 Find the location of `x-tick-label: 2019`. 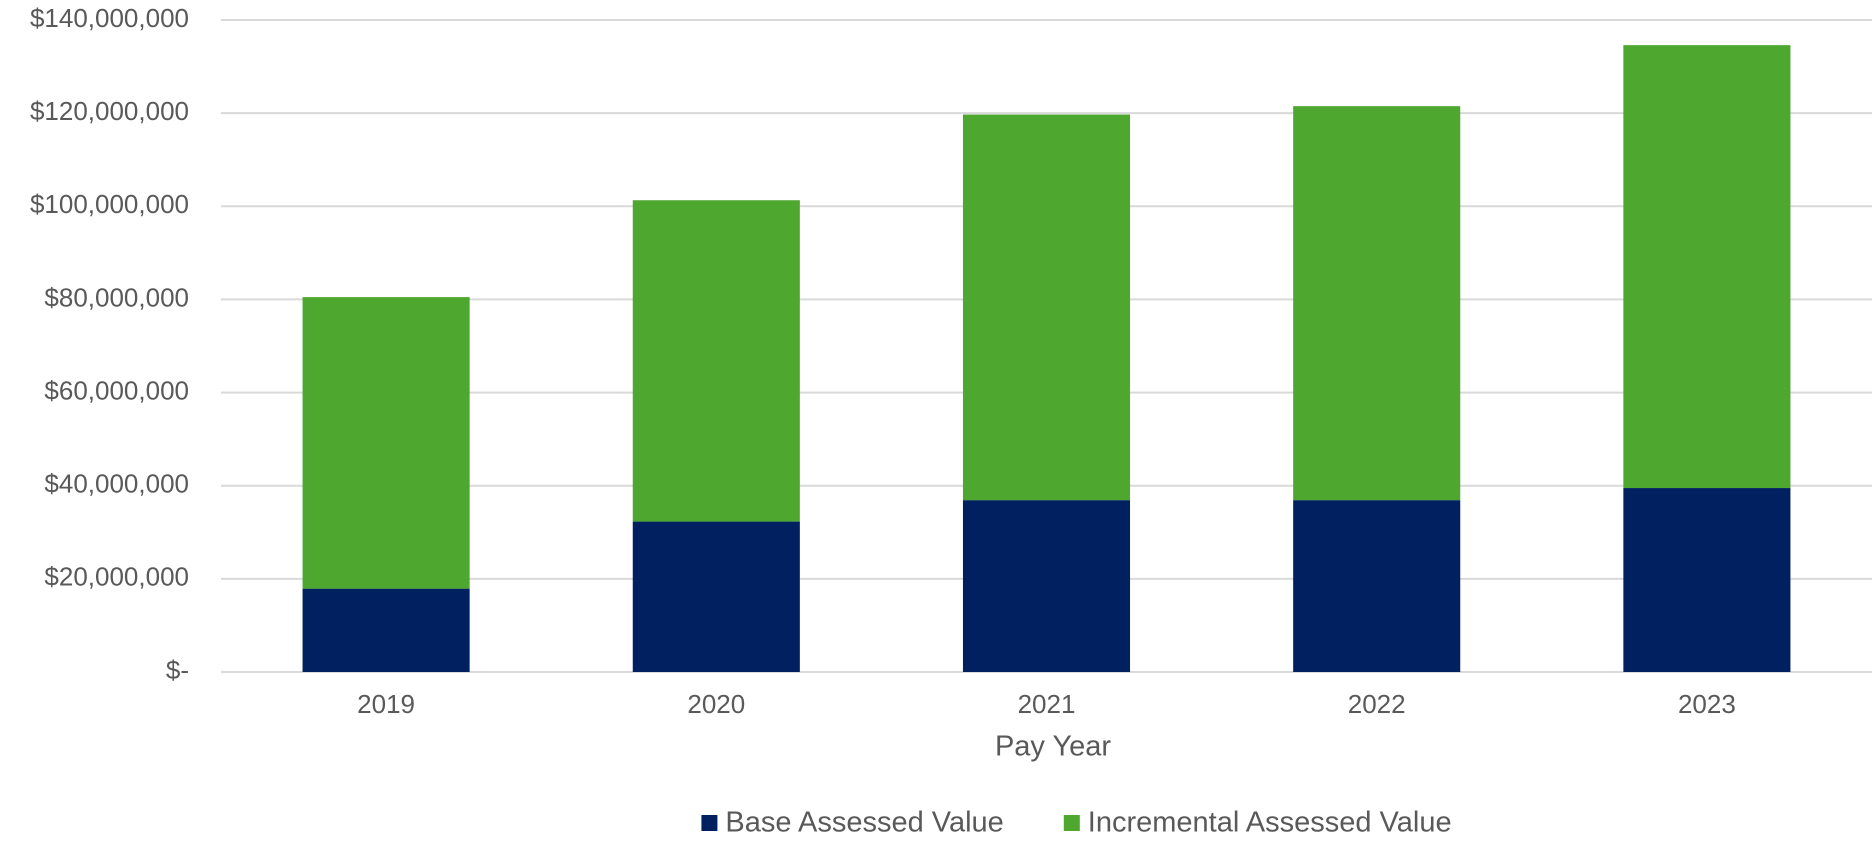

x-tick-label: 2019 is located at coordinates (386, 704).